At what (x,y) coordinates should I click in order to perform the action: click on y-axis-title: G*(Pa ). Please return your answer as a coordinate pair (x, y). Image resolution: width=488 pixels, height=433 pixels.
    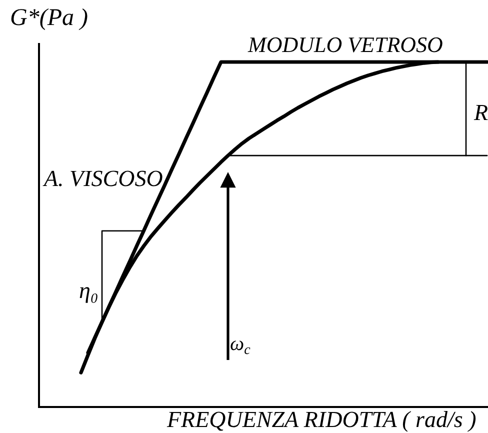
    Looking at the image, I should click on (49, 18).